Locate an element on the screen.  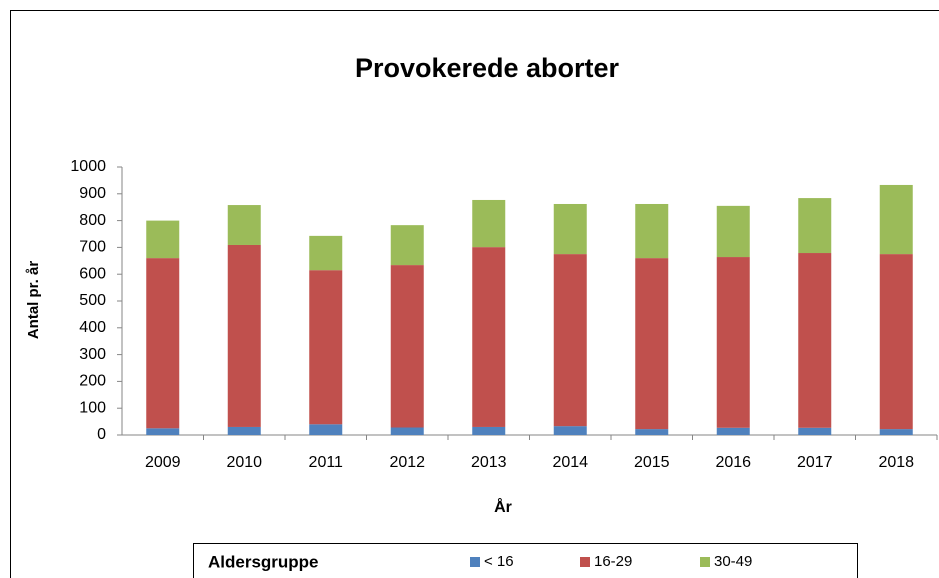
legend-box is located at coordinates (525, 560).